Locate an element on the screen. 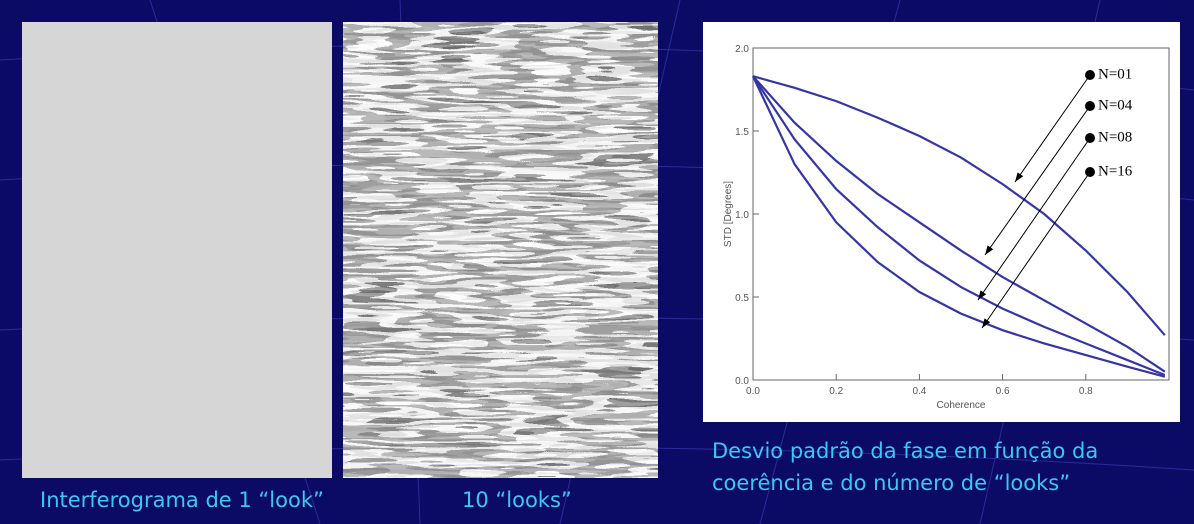 The width and height of the screenshot is (1194, 524). y-tick-label: 1.0 is located at coordinates (742, 215).